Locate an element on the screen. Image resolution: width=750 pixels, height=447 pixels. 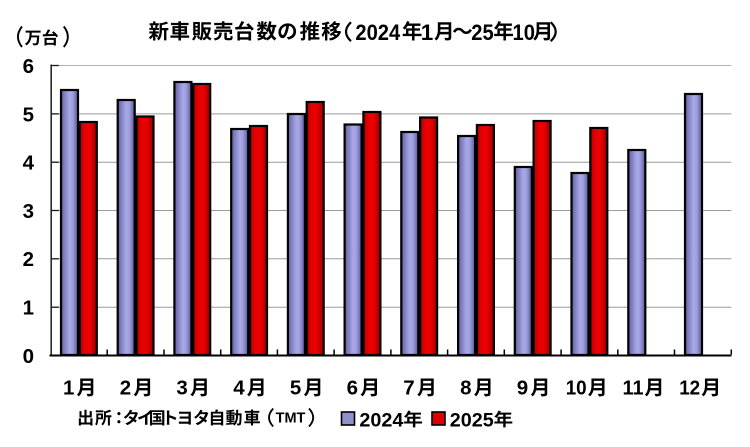
svg-text: 0 is located at coordinates (28, 356).